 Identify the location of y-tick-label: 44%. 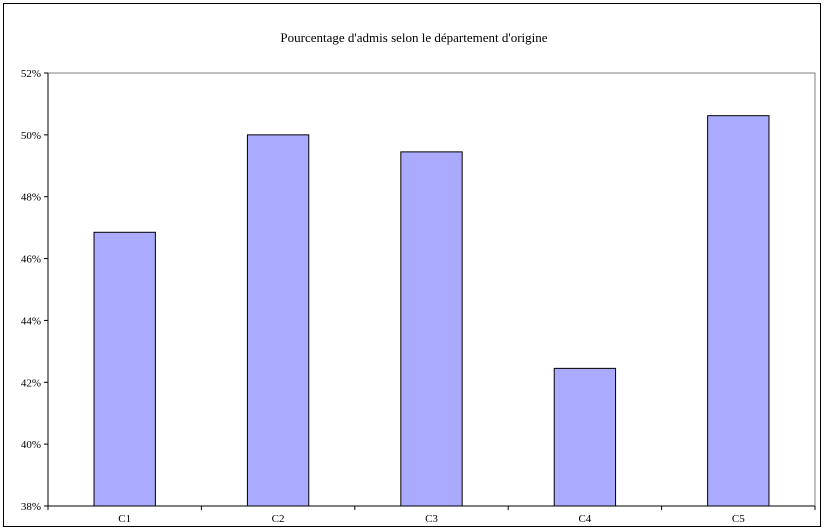
(31, 321).